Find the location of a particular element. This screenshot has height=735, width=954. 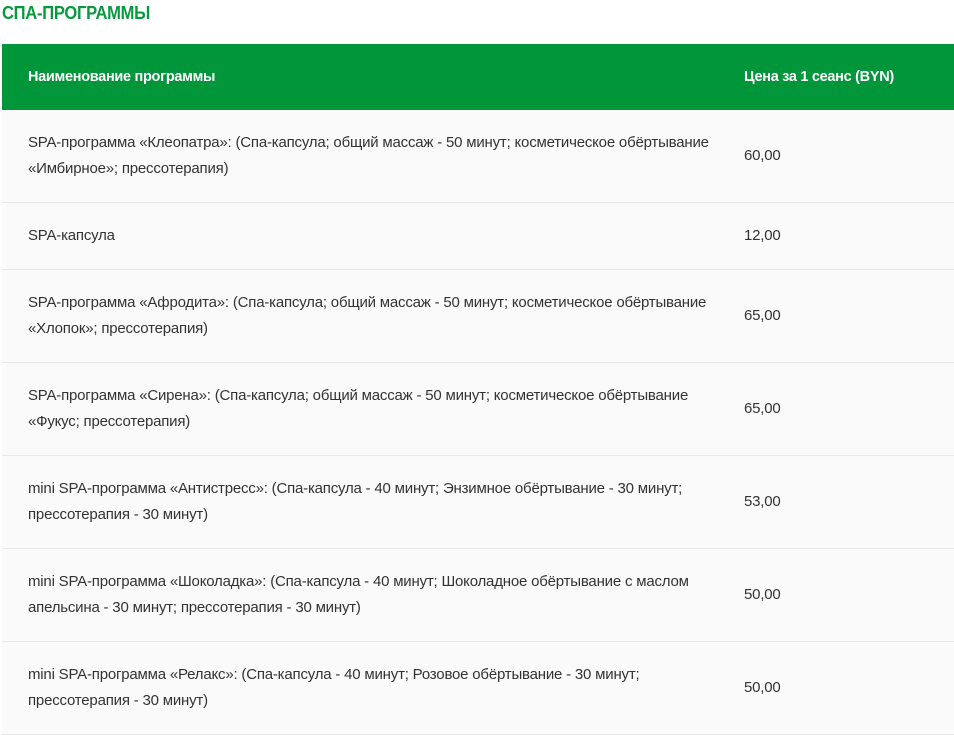

program-price: 60,00 is located at coordinates (846, 156).